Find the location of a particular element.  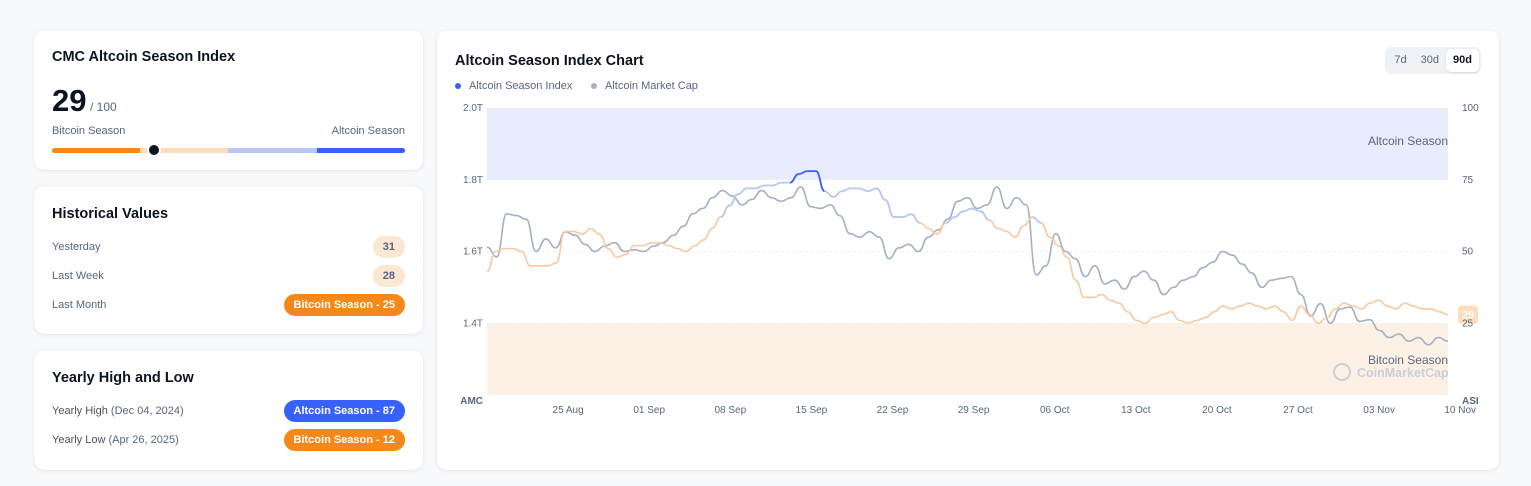

yearly-low-date: (Apr 26, 2025) is located at coordinates (143, 440).